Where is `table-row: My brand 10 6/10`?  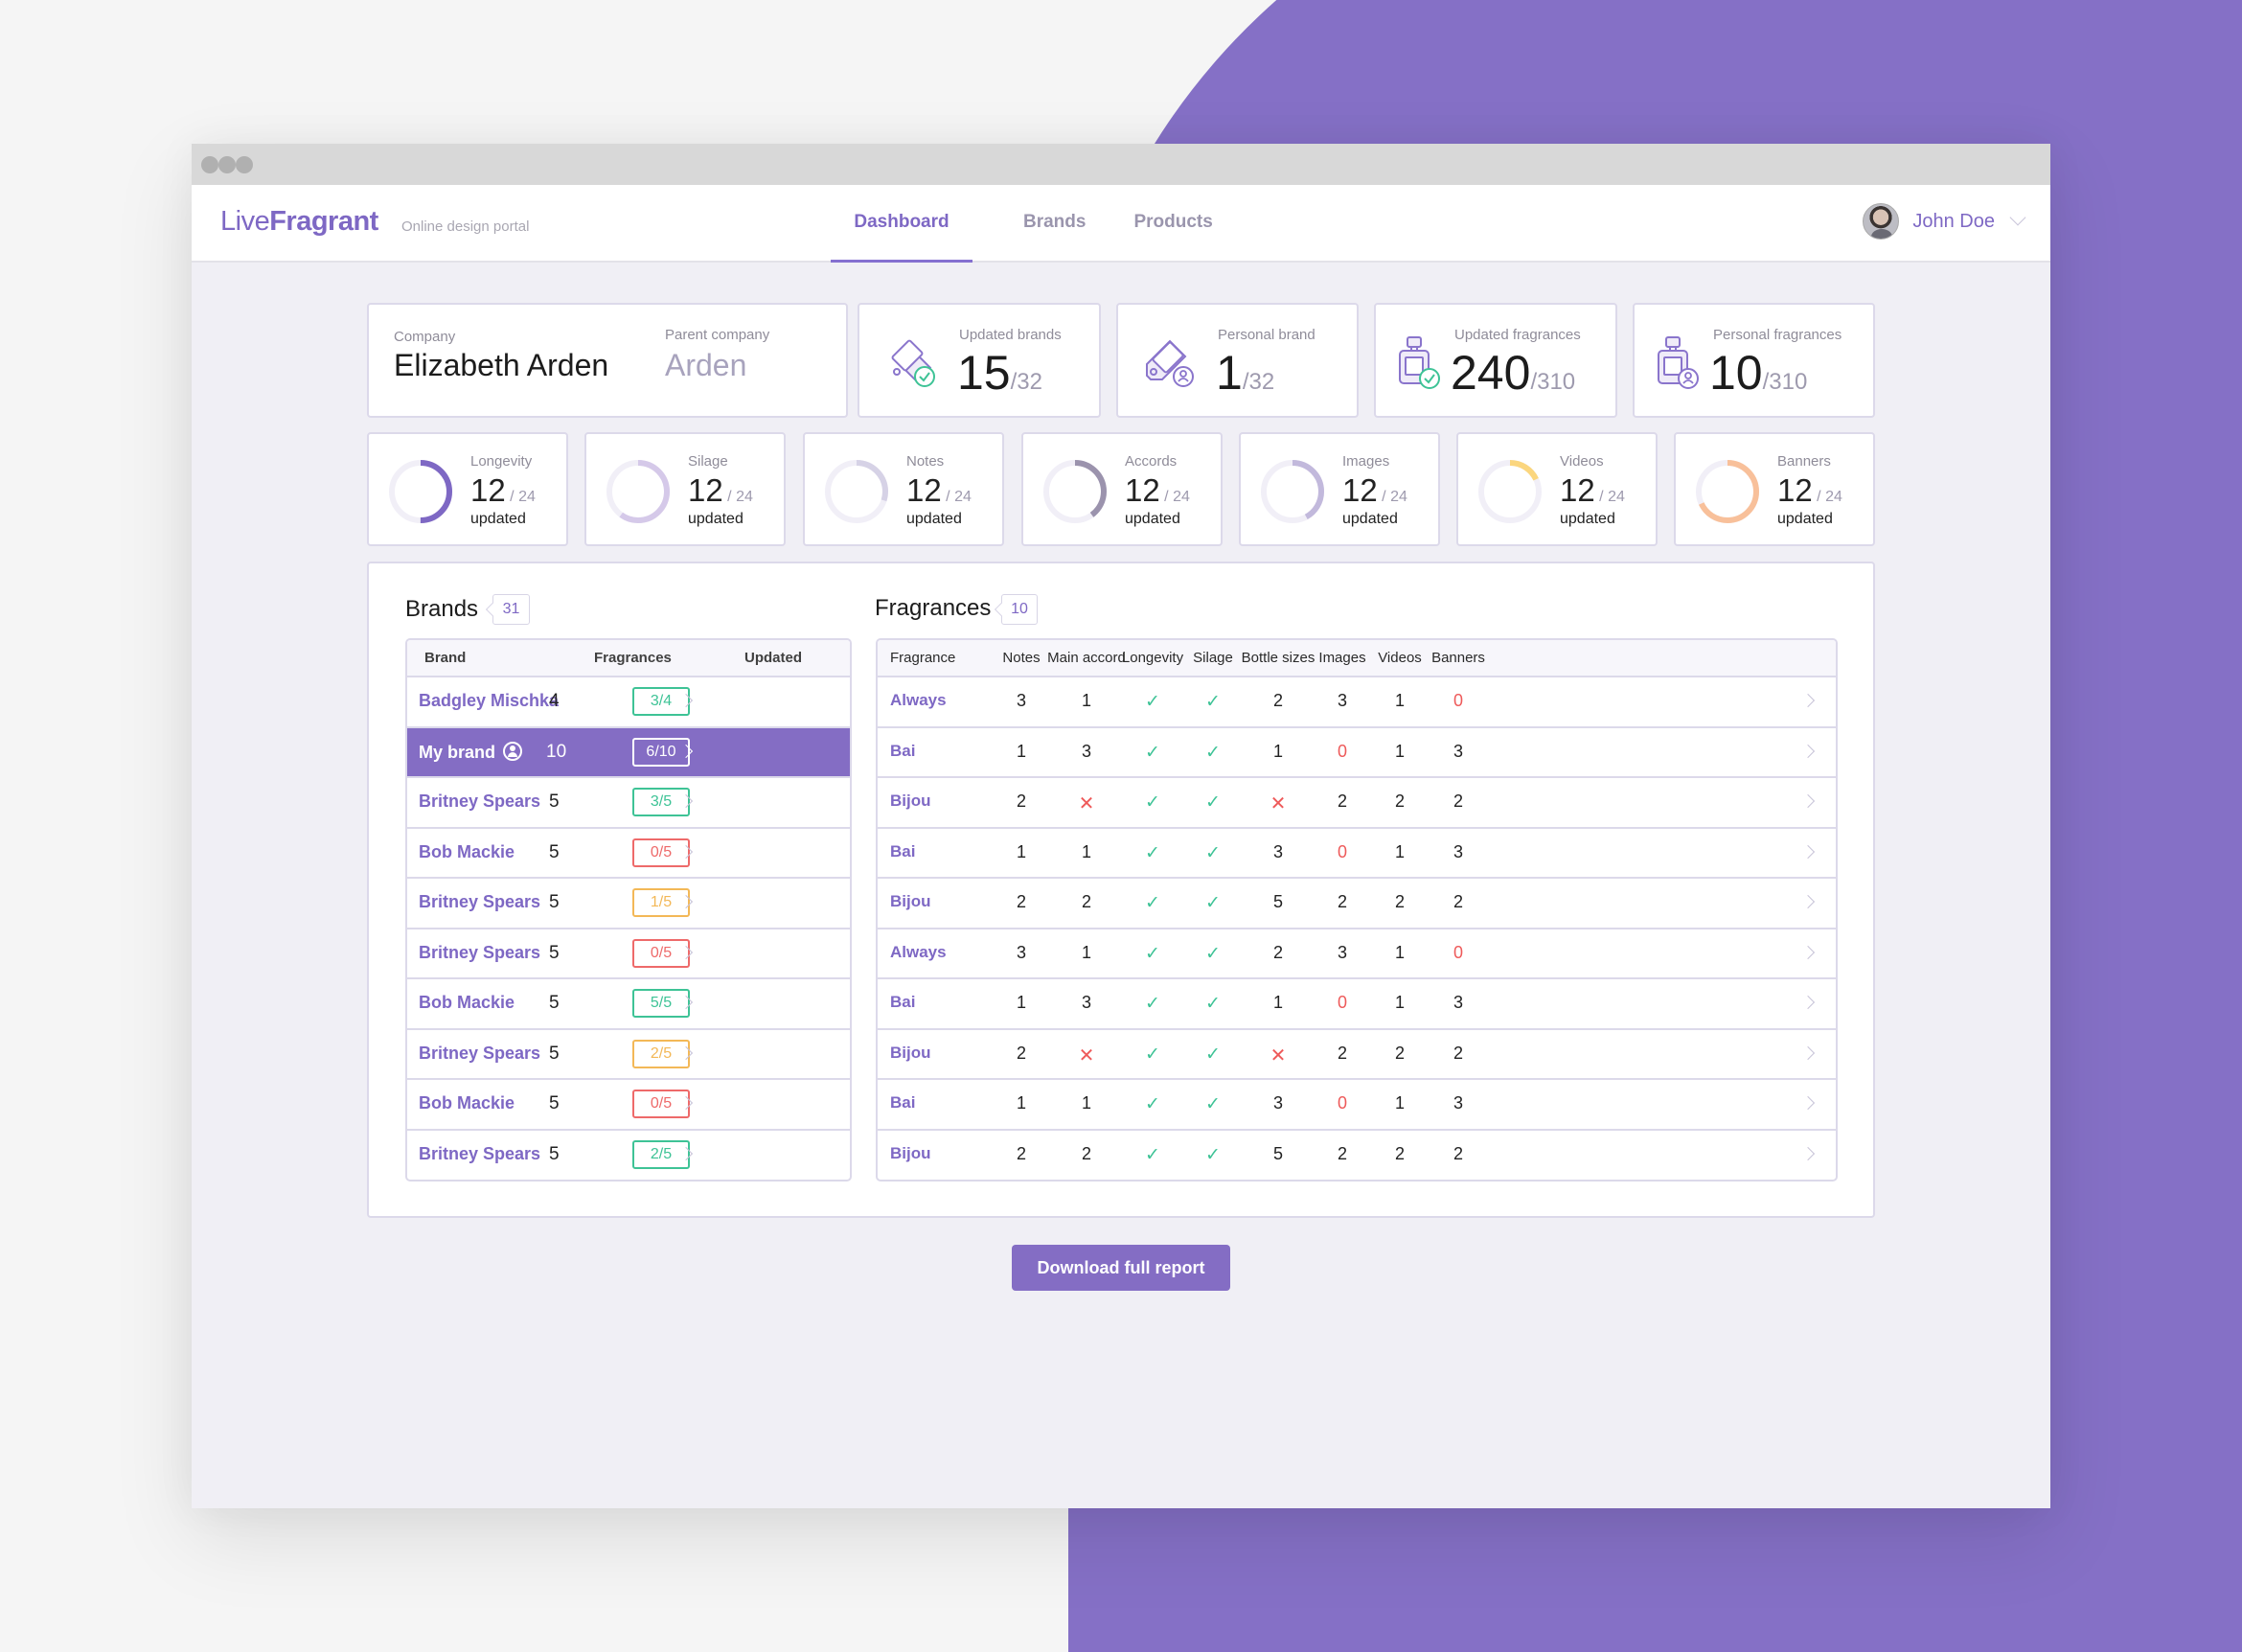
table-row: My brand 10 6/10 is located at coordinates (628, 752).